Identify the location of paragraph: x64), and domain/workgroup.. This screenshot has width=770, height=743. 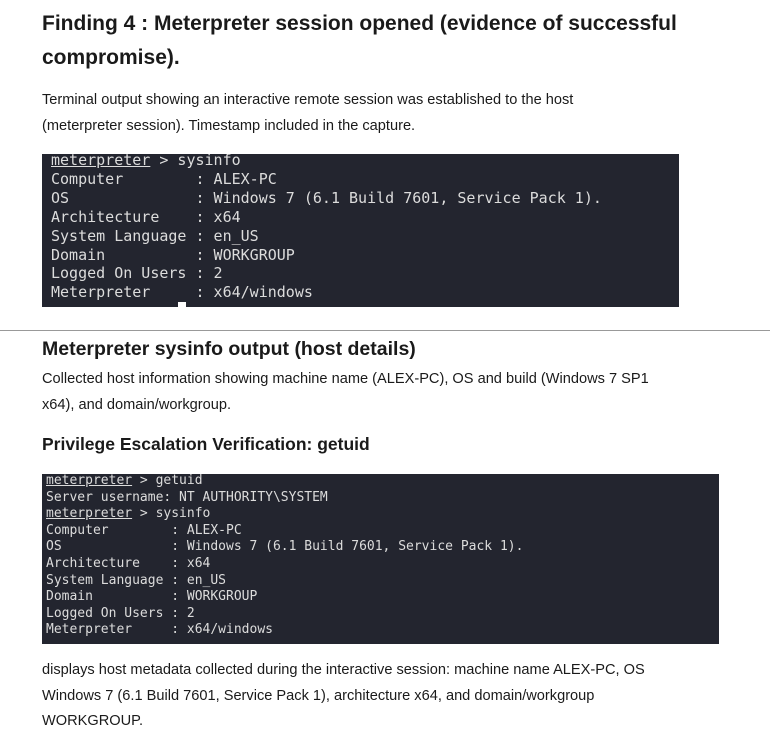
(137, 405).